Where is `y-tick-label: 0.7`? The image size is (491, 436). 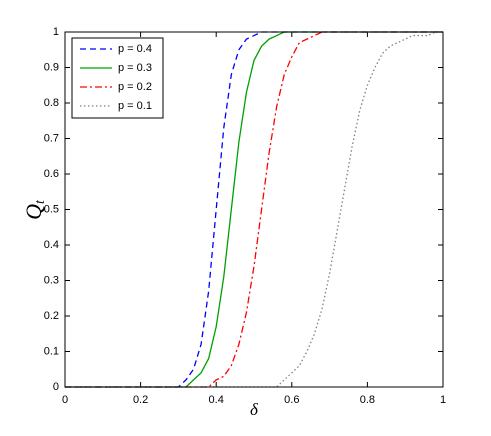
y-tick-label: 0.7 is located at coordinates (51, 138).